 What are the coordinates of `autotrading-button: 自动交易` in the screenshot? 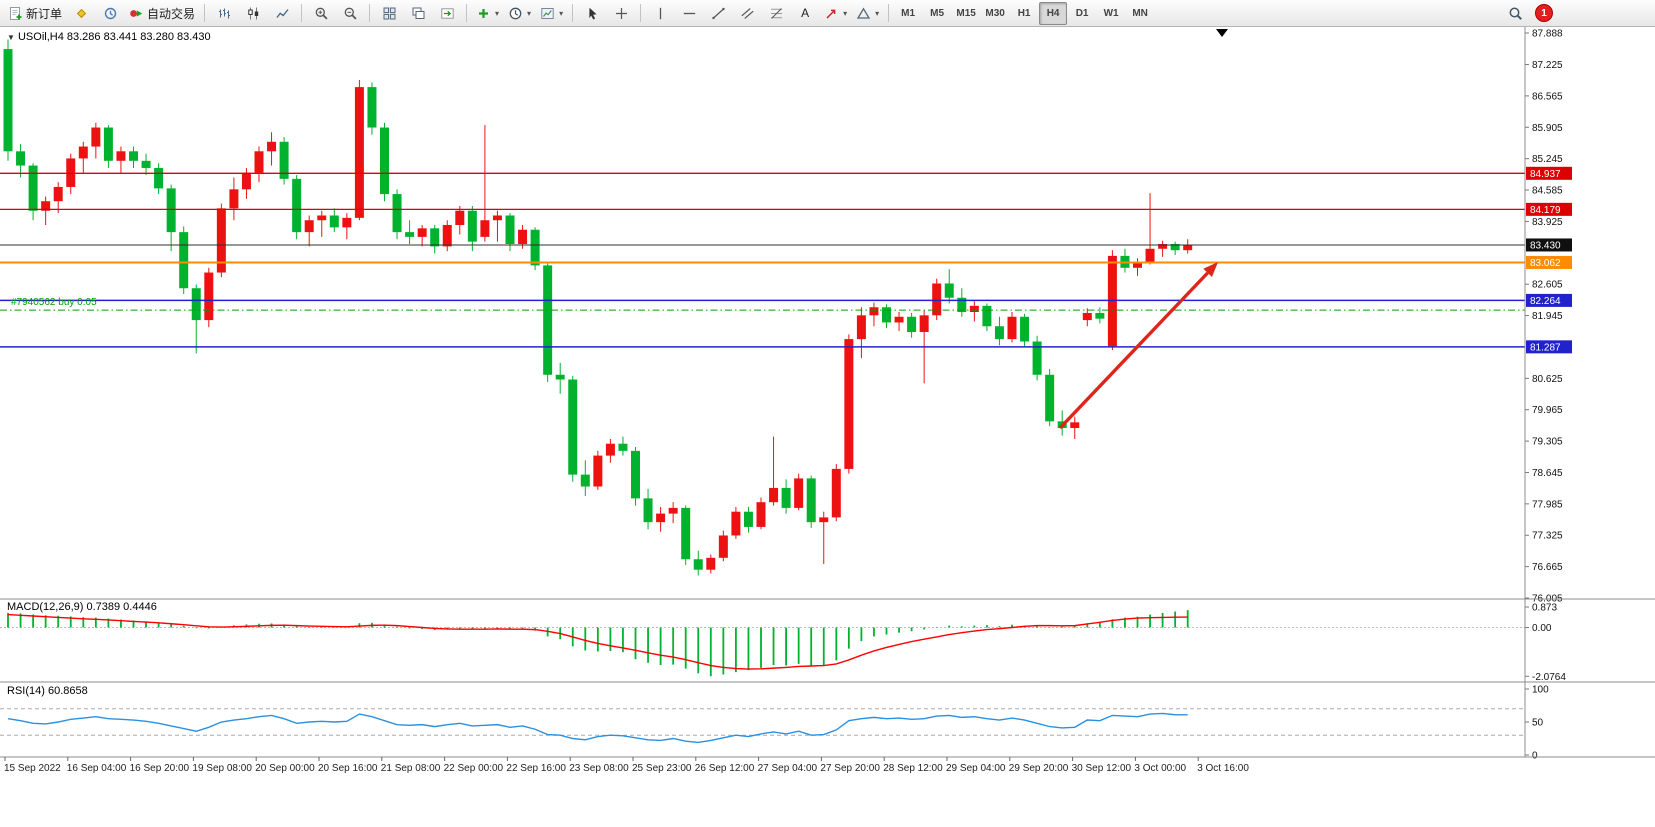 It's located at (162, 13).